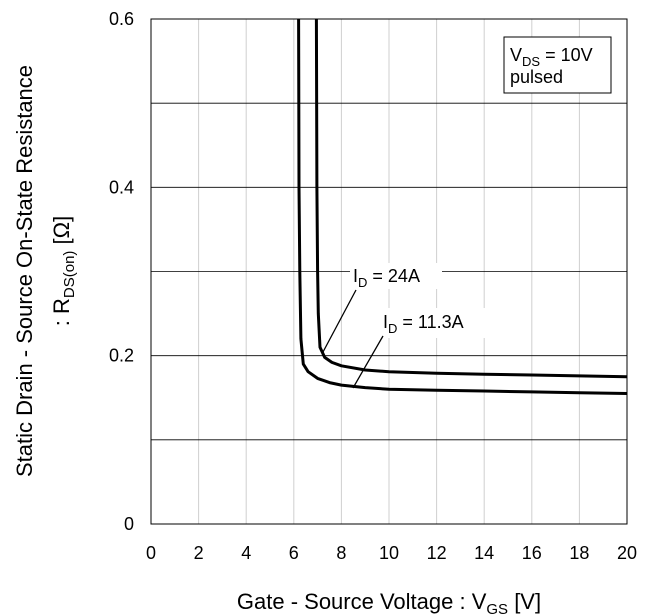 The width and height of the screenshot is (651, 616). I want to click on y-axis-title-line2: : RDS(on) [Ω], so click(63, 271).